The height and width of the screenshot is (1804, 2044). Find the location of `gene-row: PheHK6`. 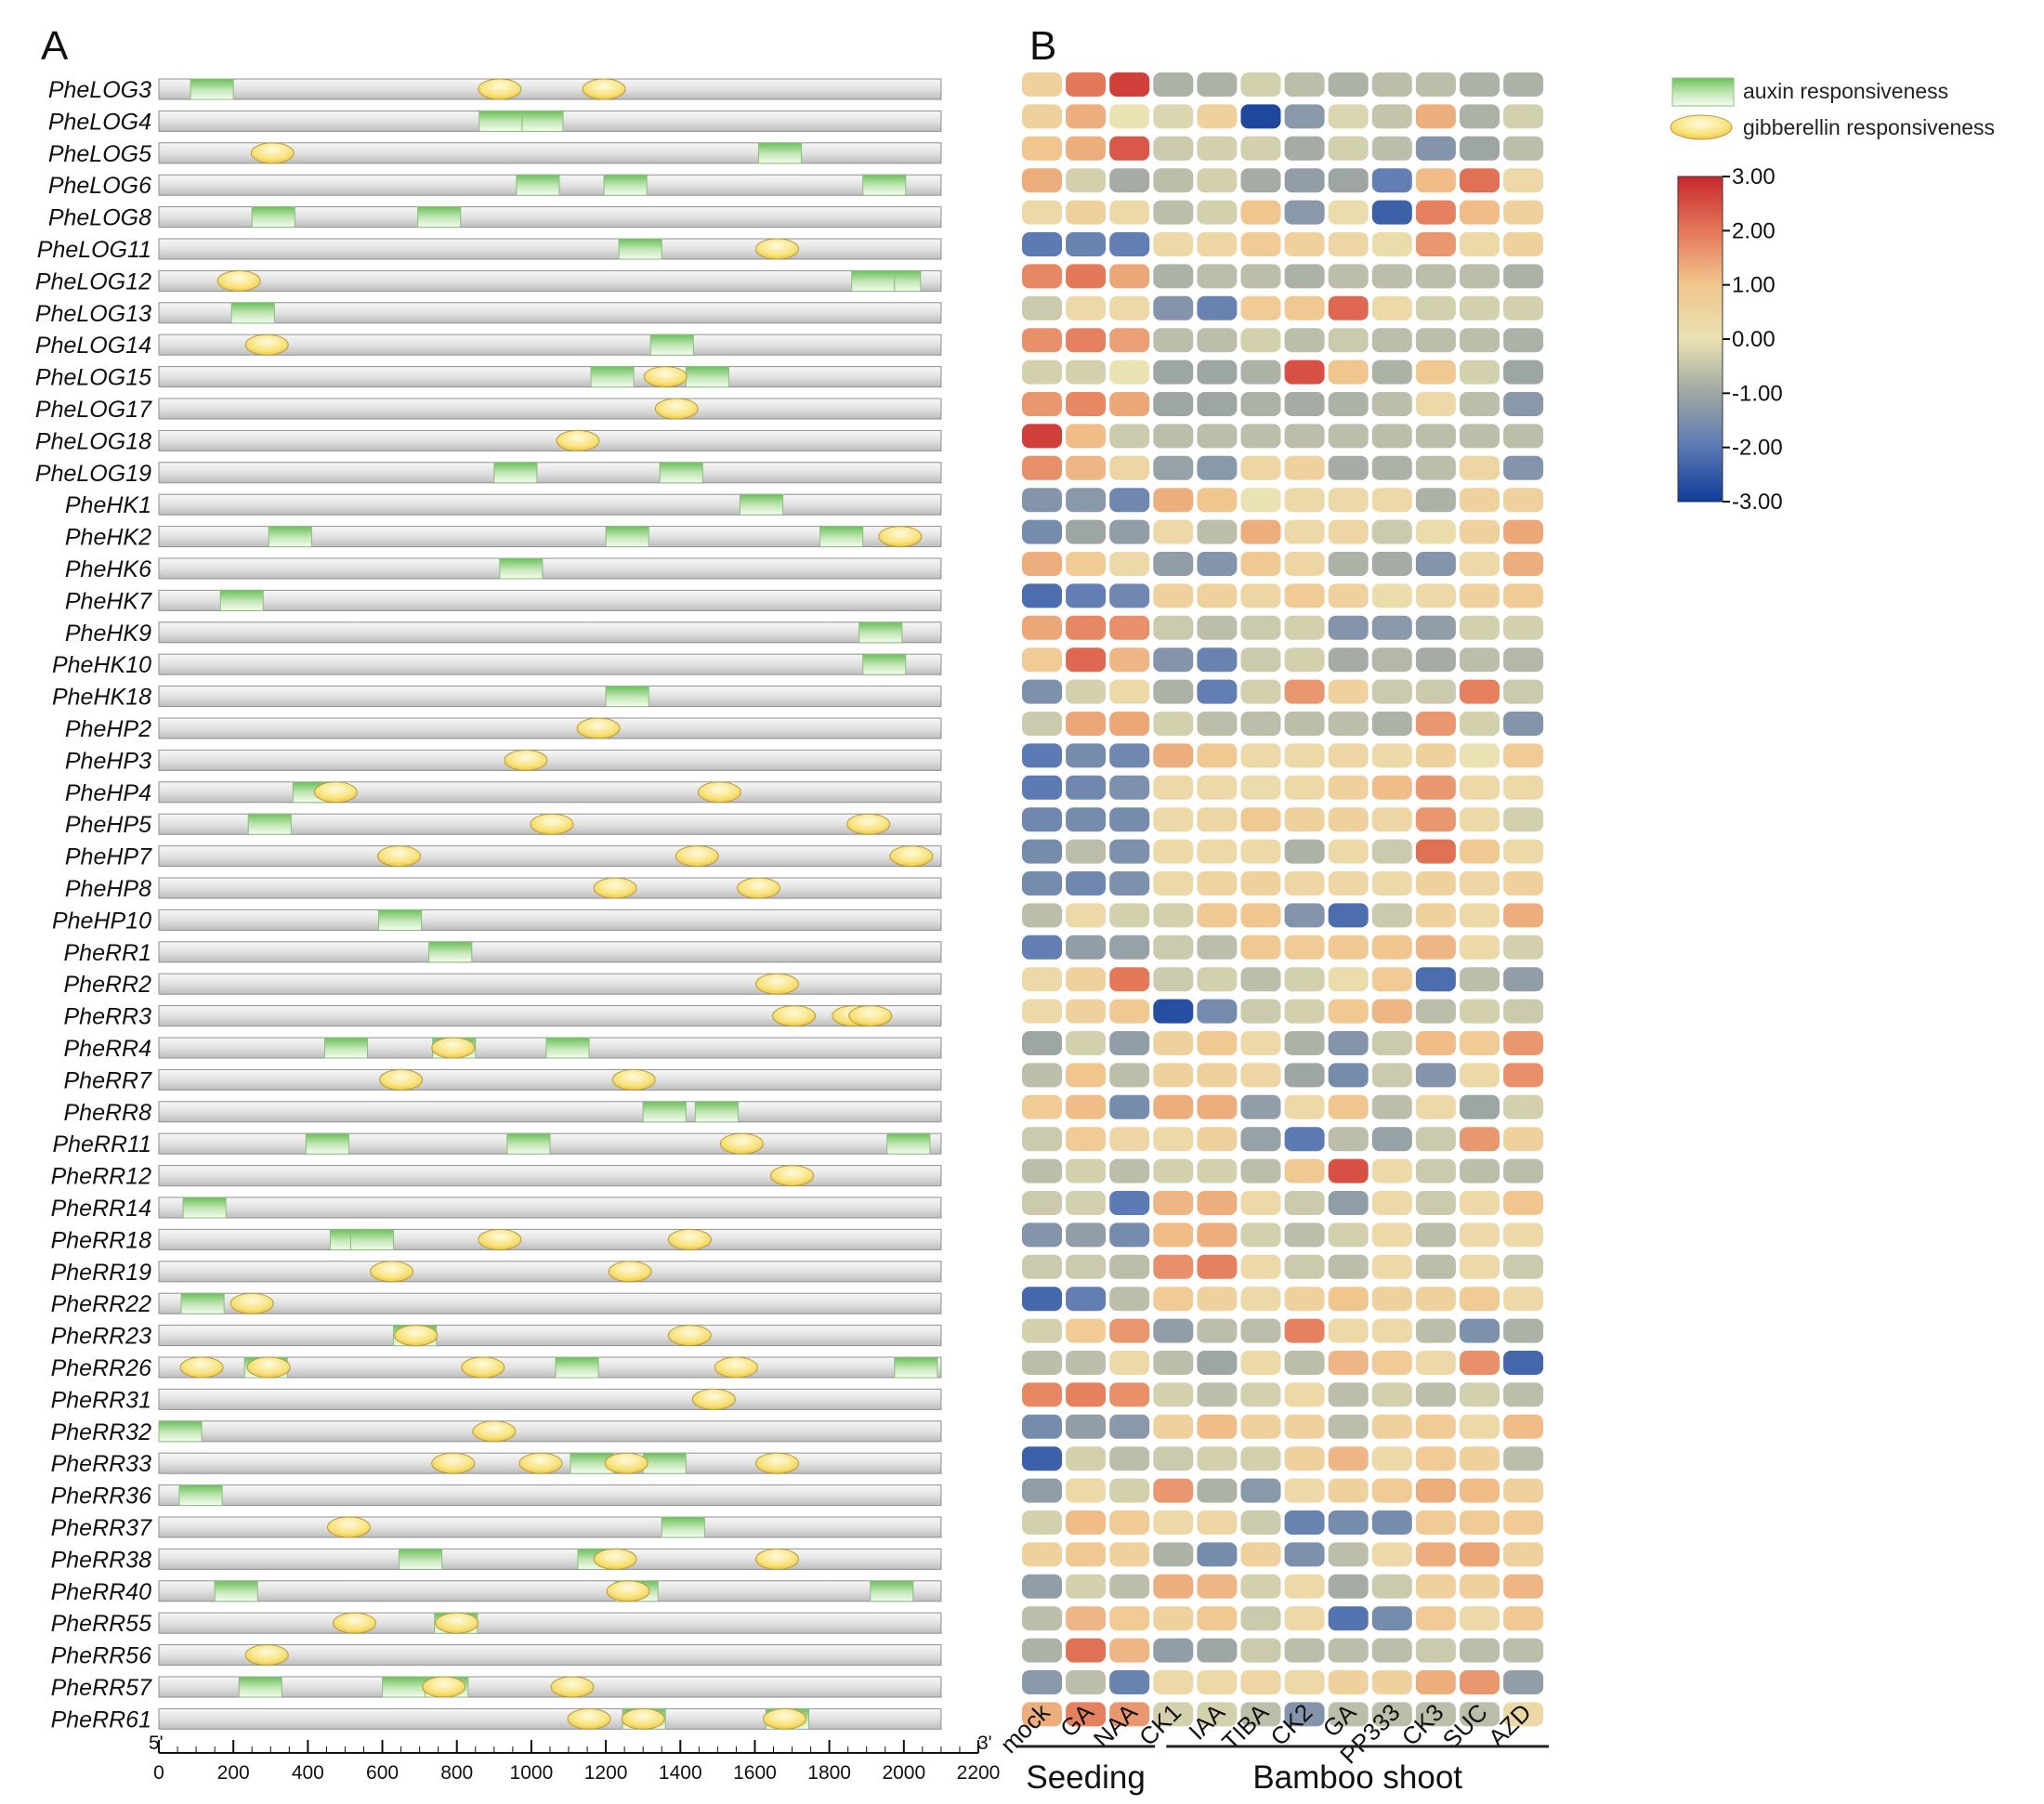

gene-row: PheHK6 is located at coordinates (503, 569).